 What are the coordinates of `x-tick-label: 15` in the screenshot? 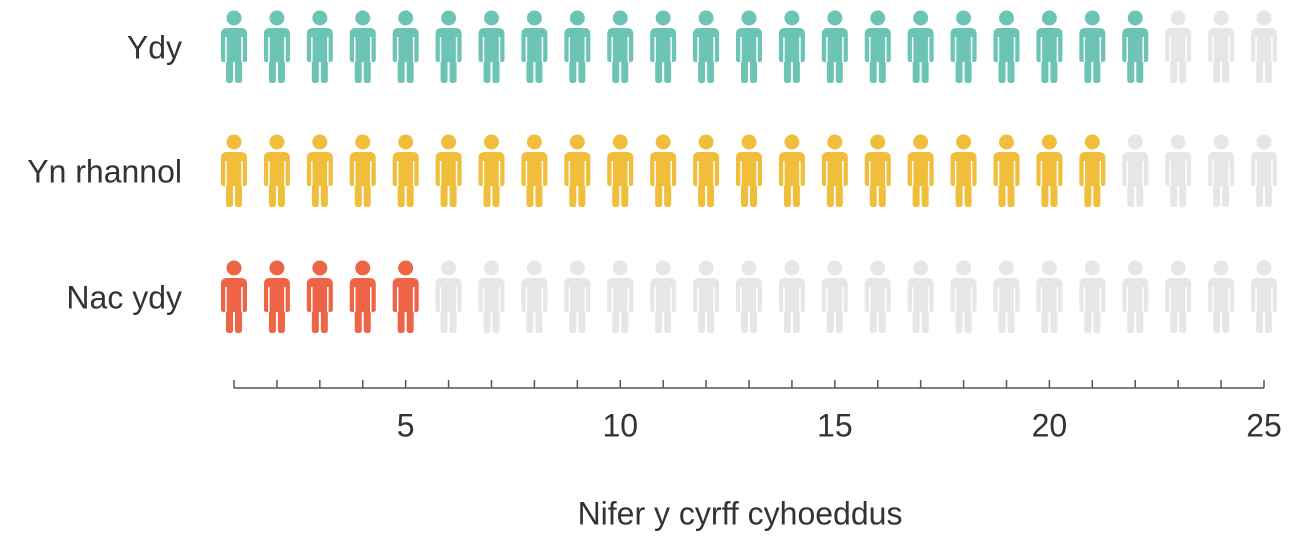 It's located at (835, 425).